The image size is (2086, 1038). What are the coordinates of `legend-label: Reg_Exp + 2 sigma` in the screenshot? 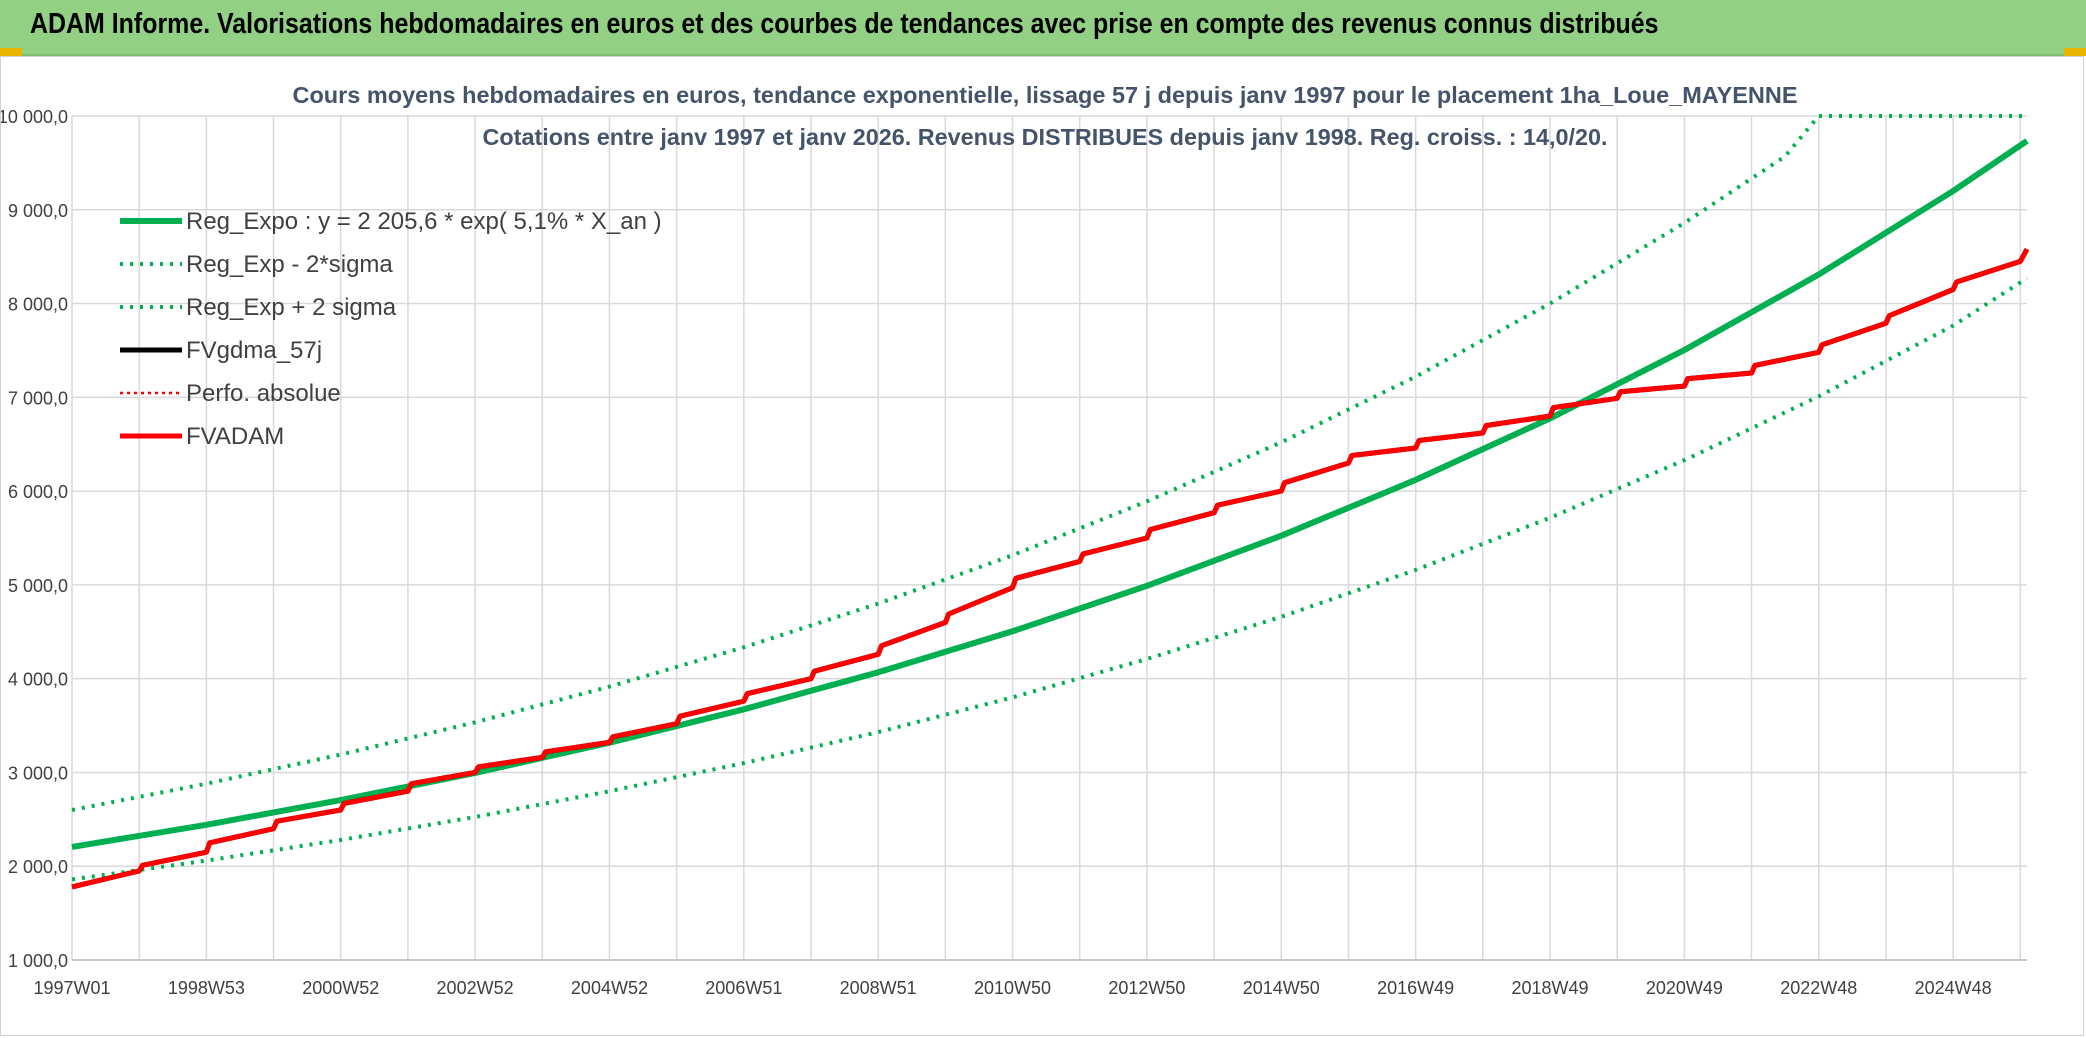 It's located at (291, 307).